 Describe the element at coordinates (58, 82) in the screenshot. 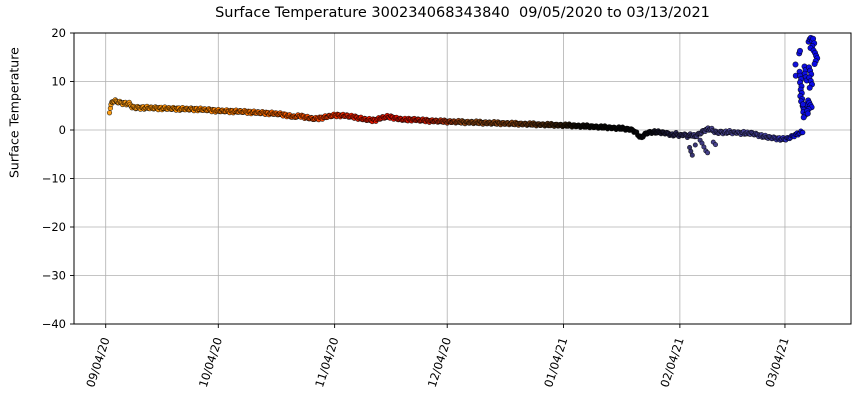

I see `y-tick-label: 10` at that location.